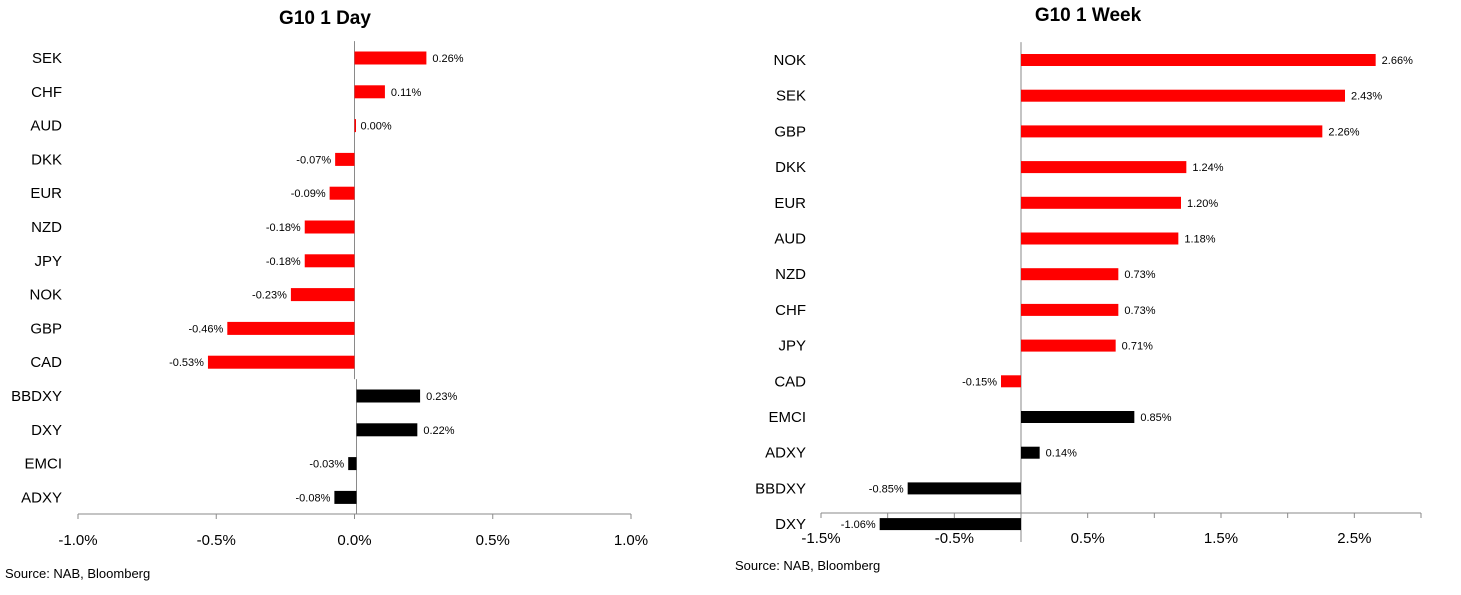 The height and width of the screenshot is (595, 1461). I want to click on data-label: 0.26%, so click(447, 59).